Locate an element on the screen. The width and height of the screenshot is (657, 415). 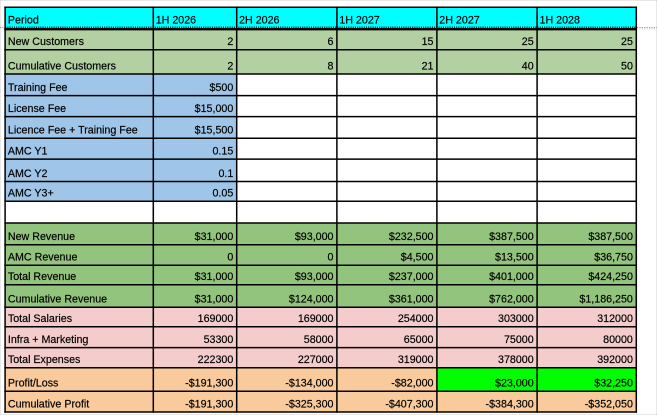
svg-text: 1H 2027 is located at coordinates (359, 21).